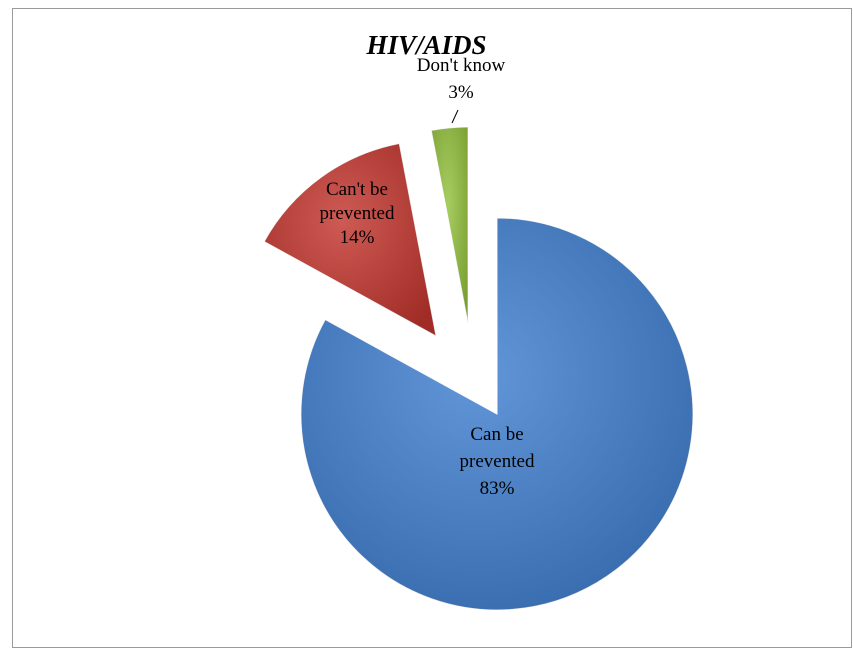  I want to click on slice-label: 83%, so click(497, 488).